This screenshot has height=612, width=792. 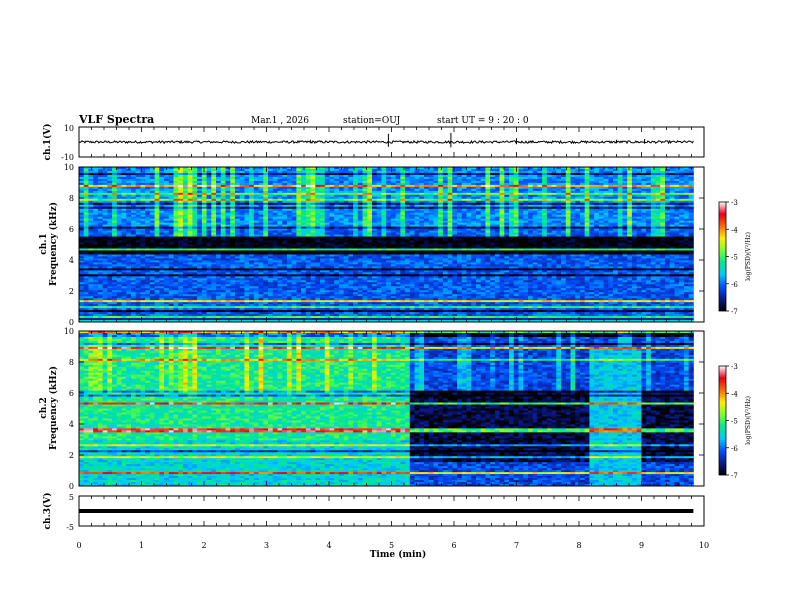 What do you see at coordinates (67, 157) in the screenshot?
I see `ch1-waveform-ytick-bottom: -10` at bounding box center [67, 157].